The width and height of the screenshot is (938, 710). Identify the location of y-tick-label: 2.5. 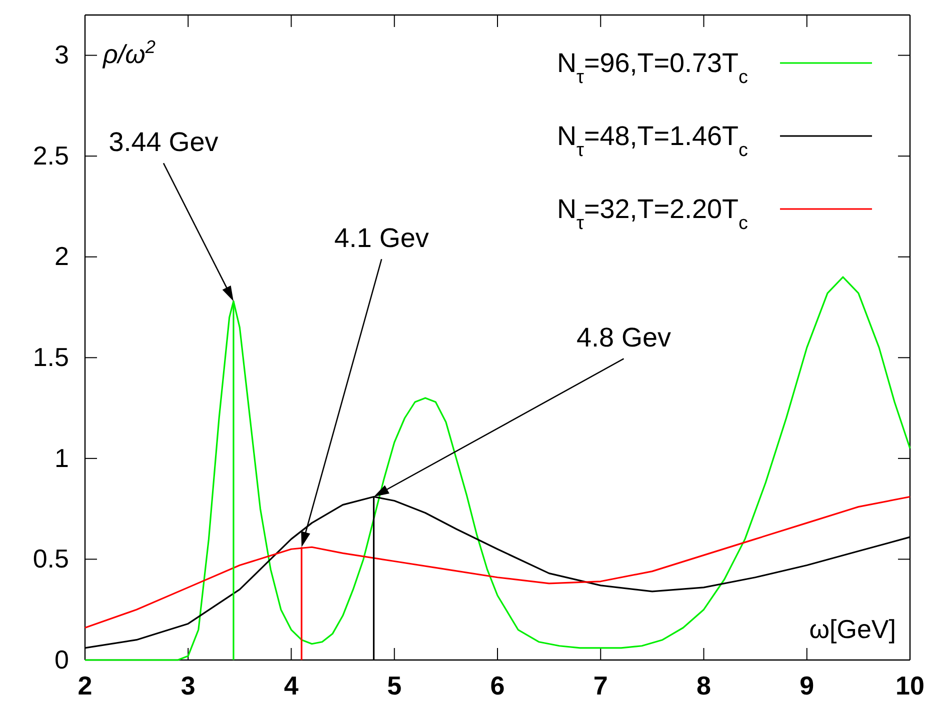
(50, 155).